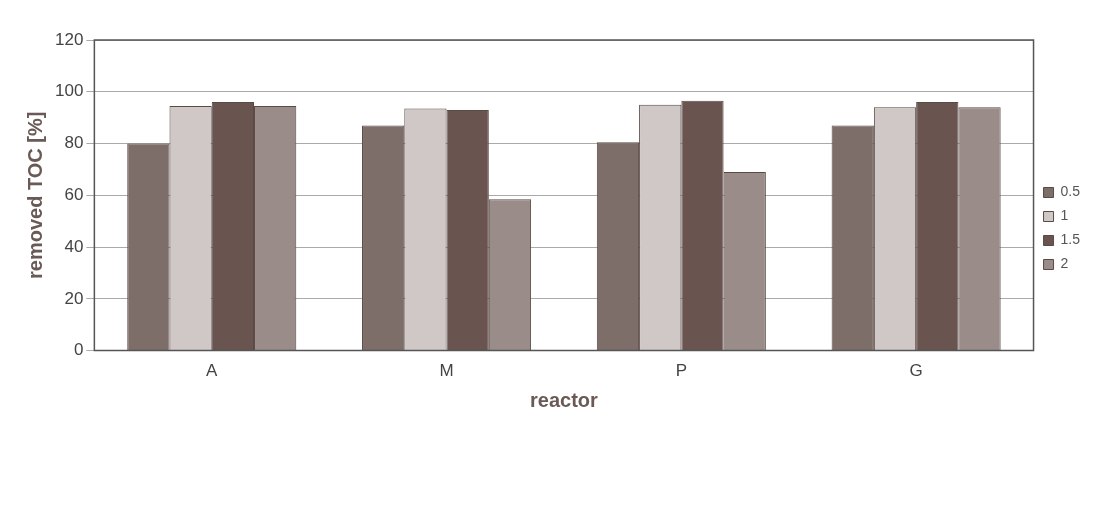  What do you see at coordinates (69, 39) in the screenshot?
I see `y-tick-label: 120` at bounding box center [69, 39].